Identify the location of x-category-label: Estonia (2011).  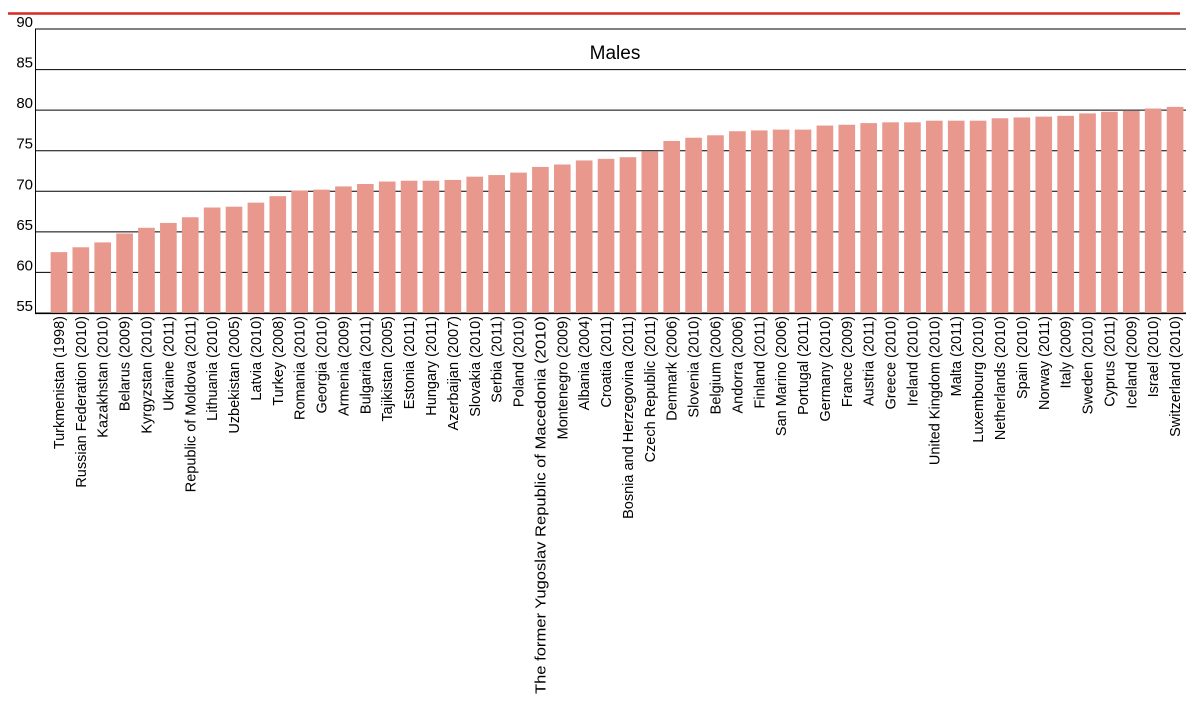
(410, 362).